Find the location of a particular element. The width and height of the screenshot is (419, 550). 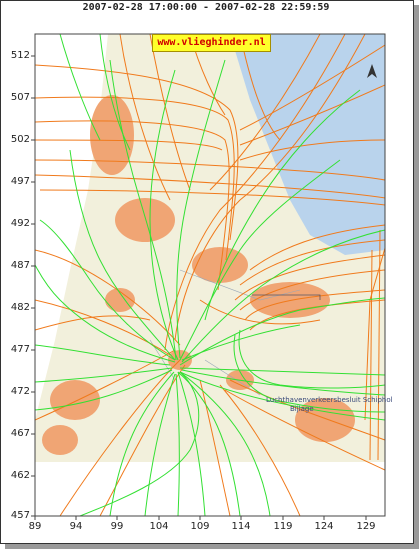

x-axis-label: 124 is located at coordinates (324, 526).